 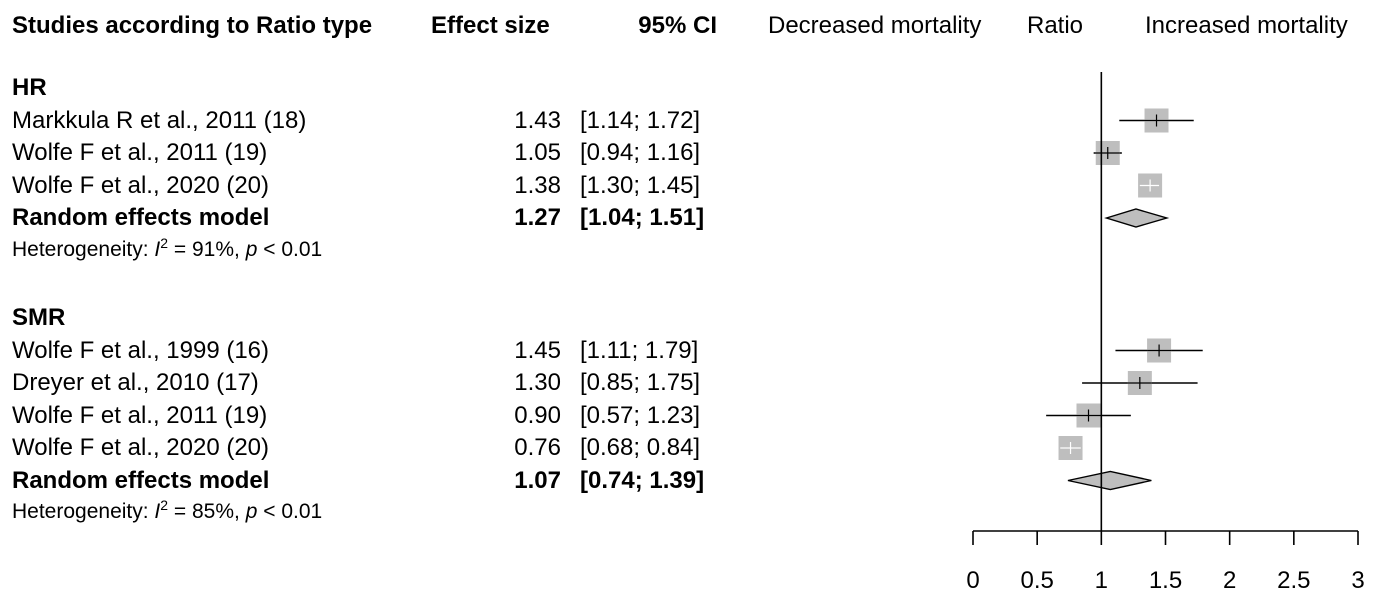 I want to click on study-ci: [1.30; 1.45], so click(x=640, y=185).